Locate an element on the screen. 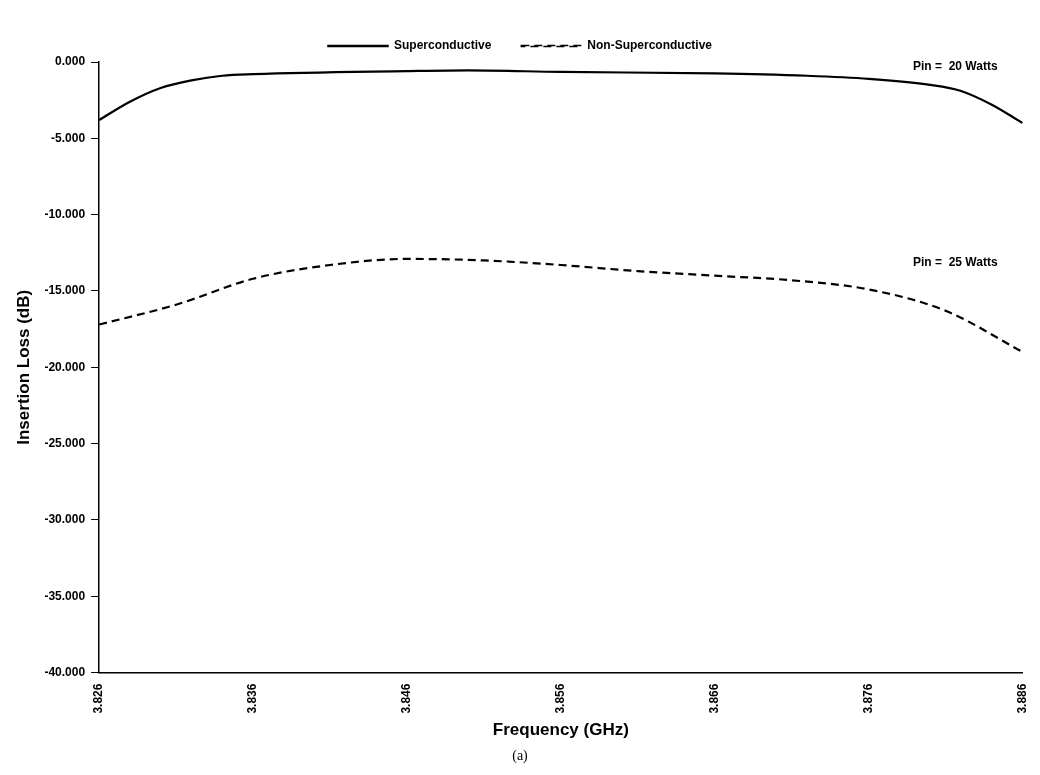  legend-label: Superconductive is located at coordinates (442, 45).